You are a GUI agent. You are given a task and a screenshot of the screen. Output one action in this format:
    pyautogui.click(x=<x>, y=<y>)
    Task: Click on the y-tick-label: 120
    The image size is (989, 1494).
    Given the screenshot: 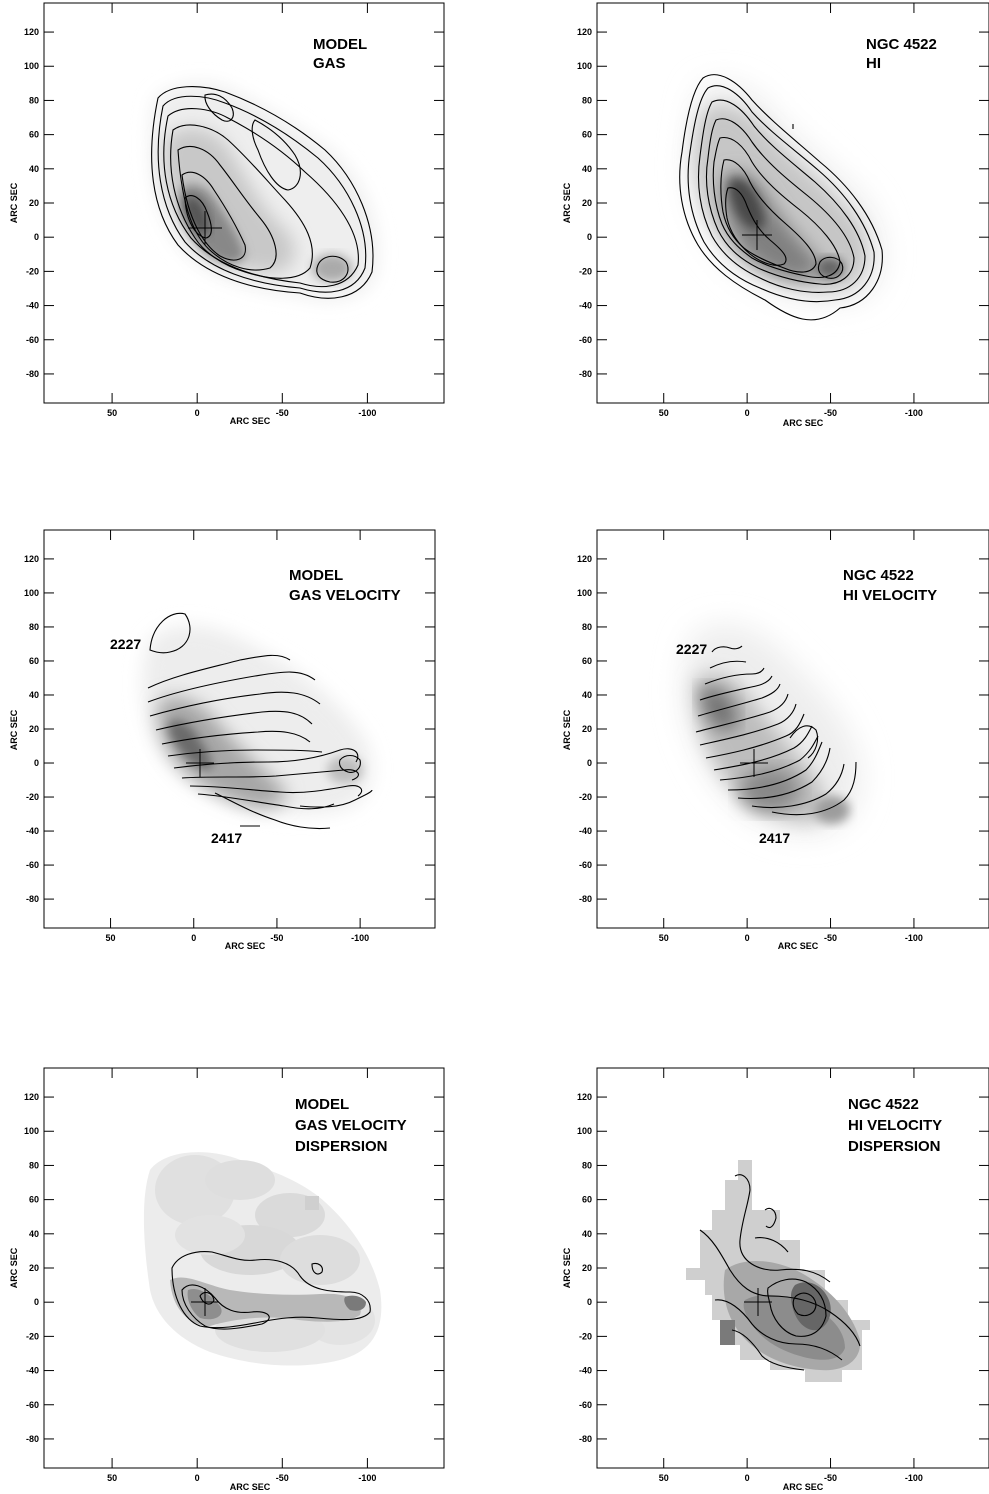 What is the action you would take?
    pyautogui.click(x=31, y=32)
    